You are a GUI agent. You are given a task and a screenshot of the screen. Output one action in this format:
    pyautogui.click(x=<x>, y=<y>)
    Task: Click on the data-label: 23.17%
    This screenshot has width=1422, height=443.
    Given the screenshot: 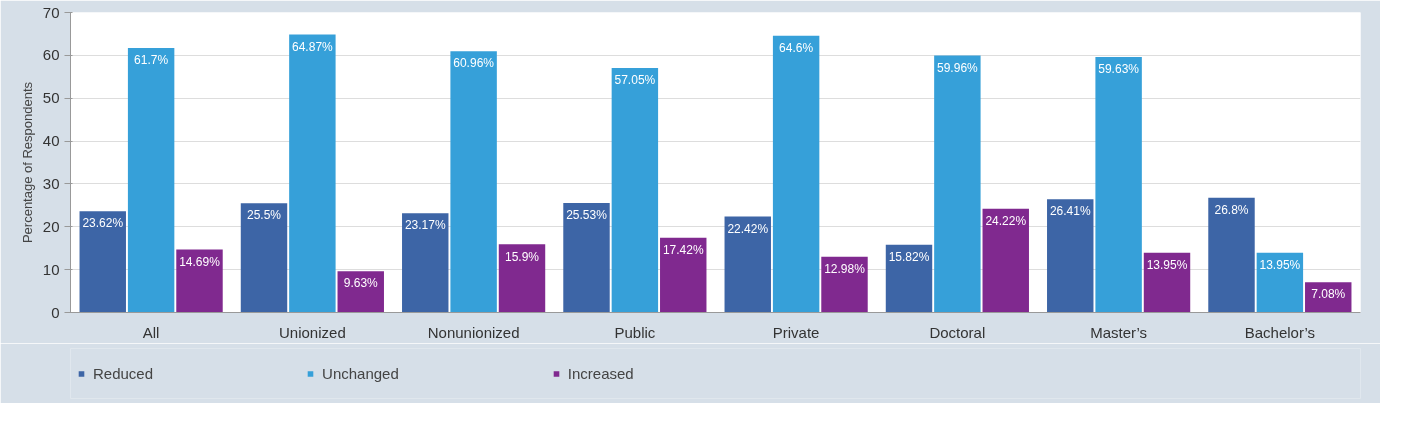 What is the action you would take?
    pyautogui.click(x=425, y=225)
    